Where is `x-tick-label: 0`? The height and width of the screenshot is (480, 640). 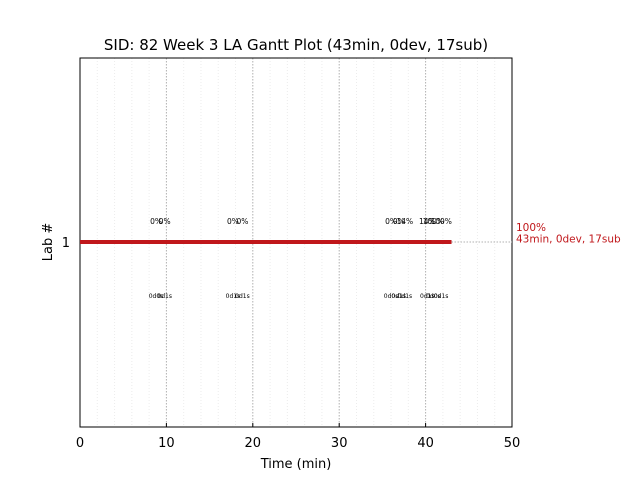
x-tick-label: 0 is located at coordinates (80, 443).